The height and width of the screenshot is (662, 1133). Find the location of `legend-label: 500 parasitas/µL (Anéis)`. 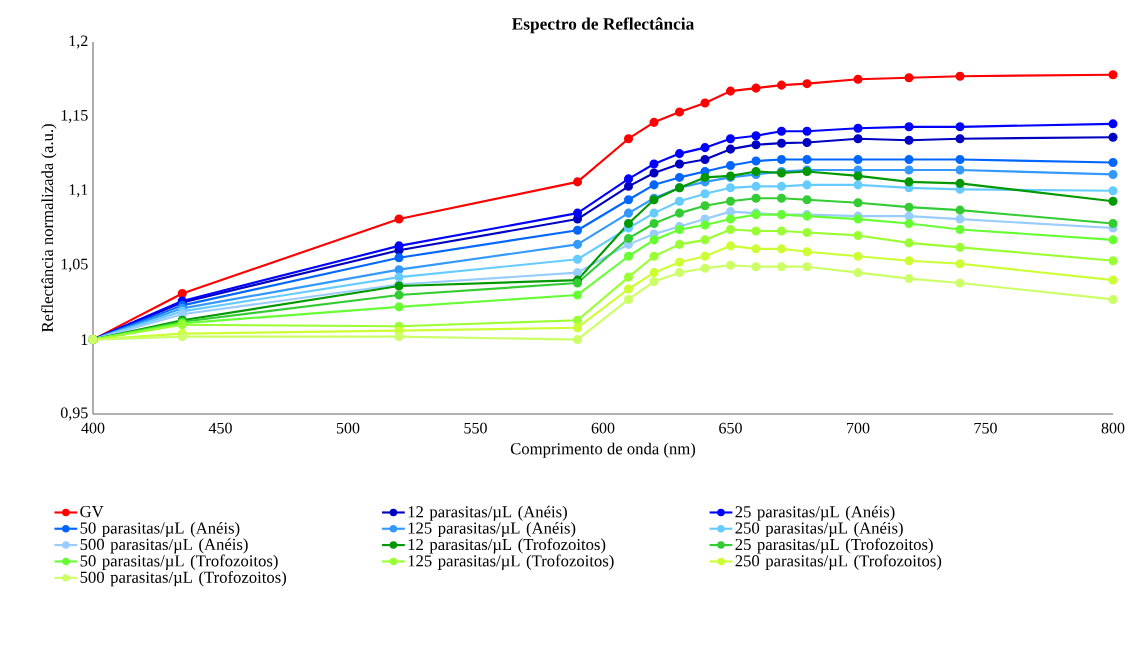

legend-label: 500 parasitas/µL (Anéis) is located at coordinates (164, 546).